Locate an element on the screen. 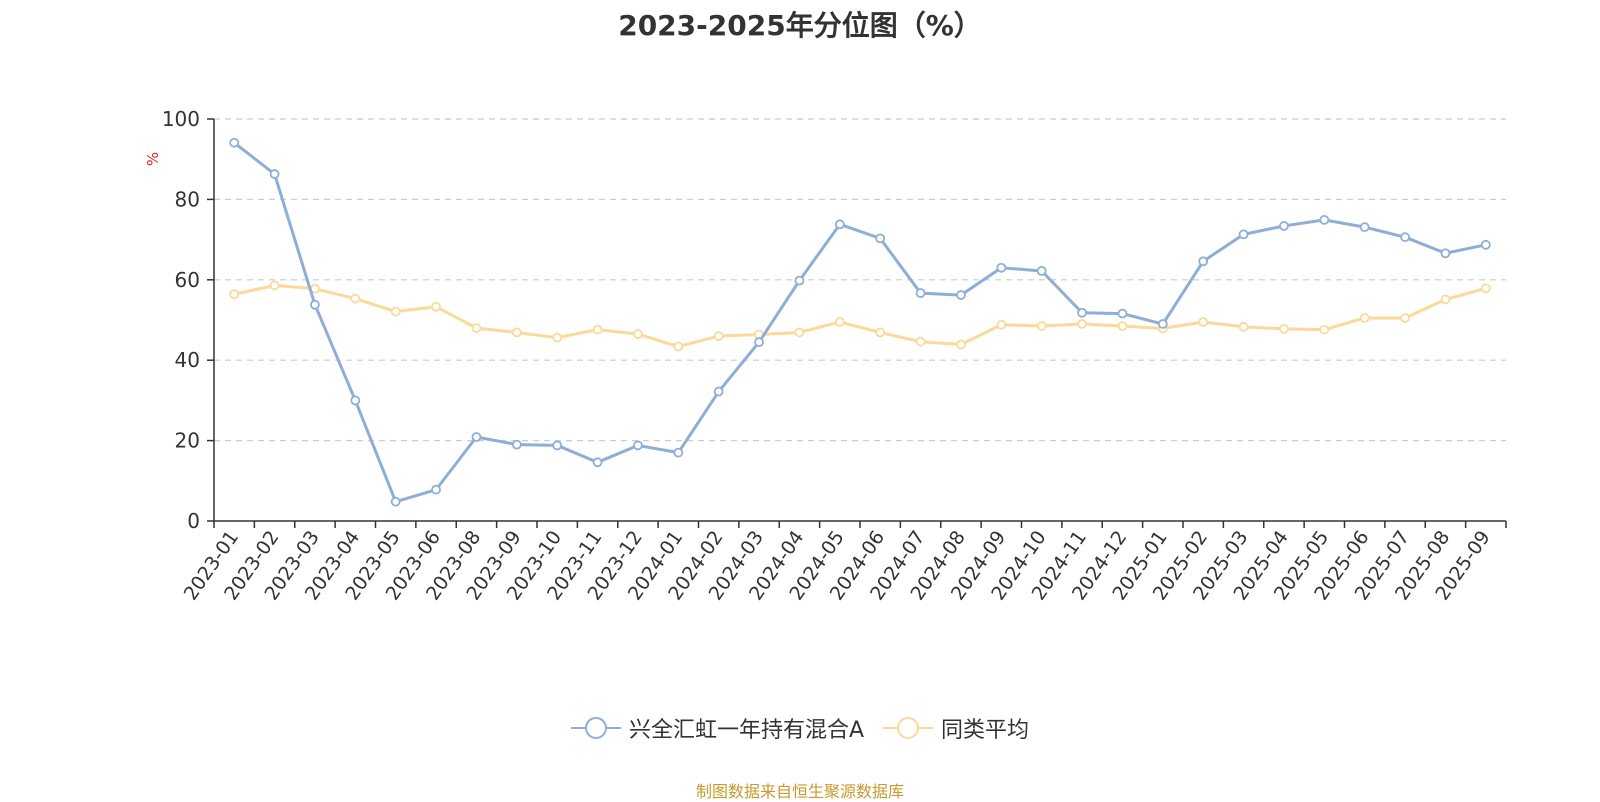  y-tick-label-40: 40 is located at coordinates (187, 360).